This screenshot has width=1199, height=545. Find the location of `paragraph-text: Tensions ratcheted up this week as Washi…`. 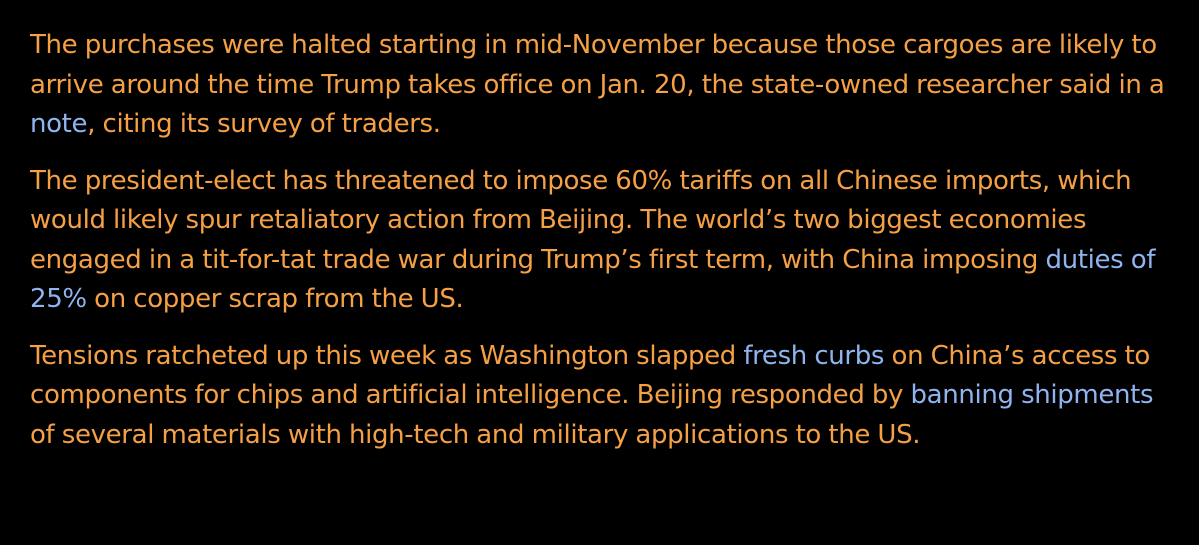

paragraph-text: Tensions ratcheted up this week as Washi… is located at coordinates (387, 355).